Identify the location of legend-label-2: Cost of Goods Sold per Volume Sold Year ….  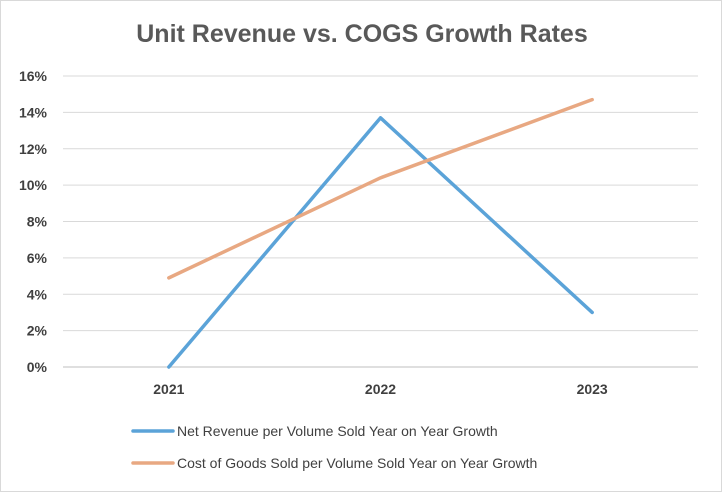
(357, 463).